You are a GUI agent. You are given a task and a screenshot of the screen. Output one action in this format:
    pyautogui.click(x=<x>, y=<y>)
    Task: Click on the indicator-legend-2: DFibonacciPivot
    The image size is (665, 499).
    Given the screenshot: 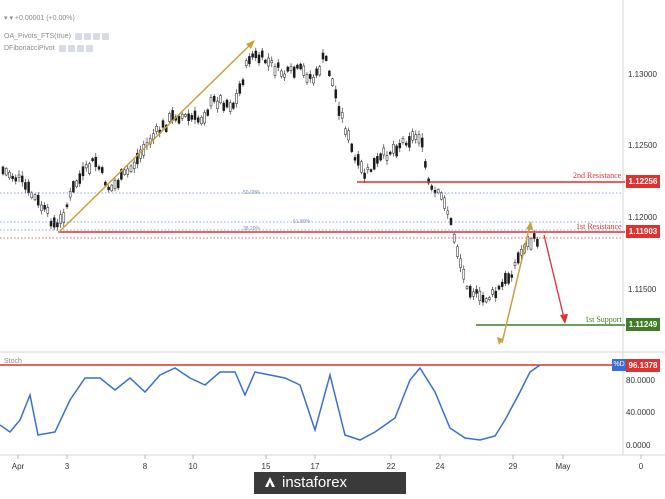 What is the action you would take?
    pyautogui.click(x=48, y=48)
    